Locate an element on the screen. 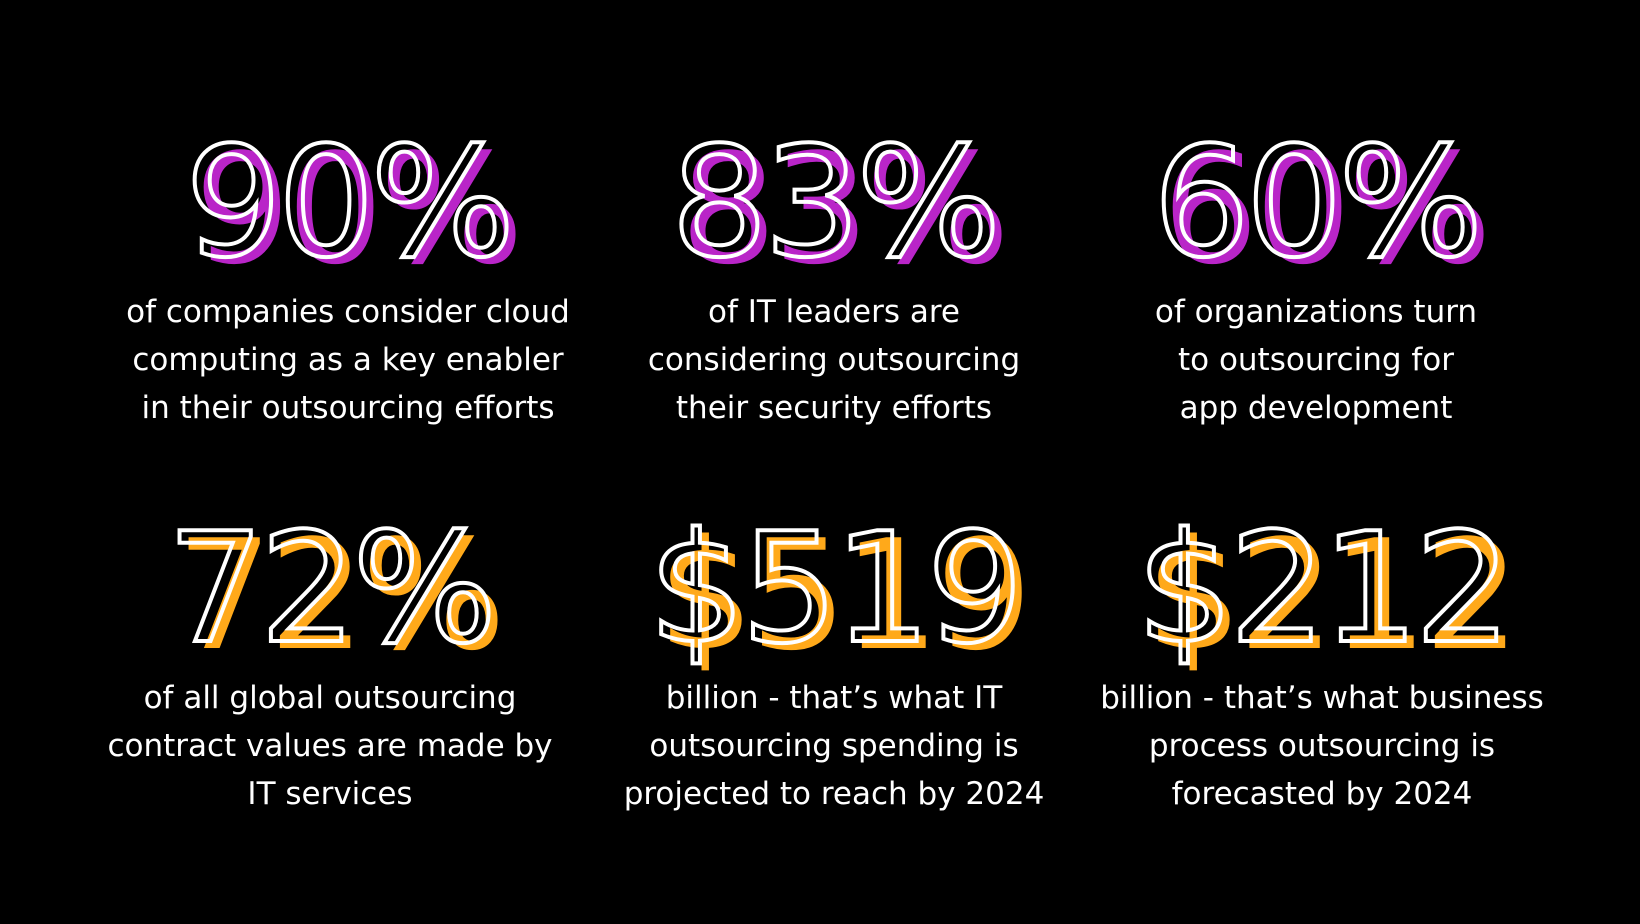 This screenshot has width=1640, height=924. stat-value: 83% 83% is located at coordinates (834, 202).